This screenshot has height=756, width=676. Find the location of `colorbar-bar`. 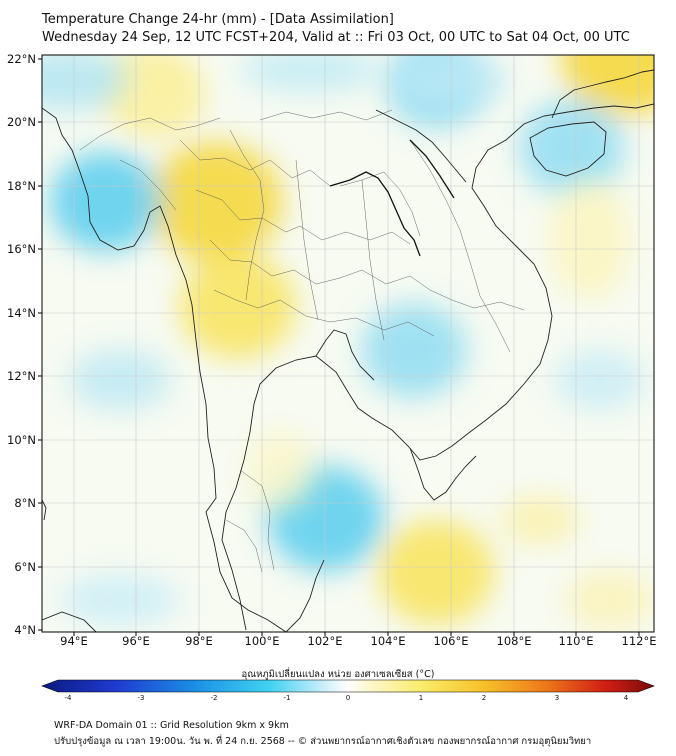

colorbar-bar is located at coordinates (348, 686).